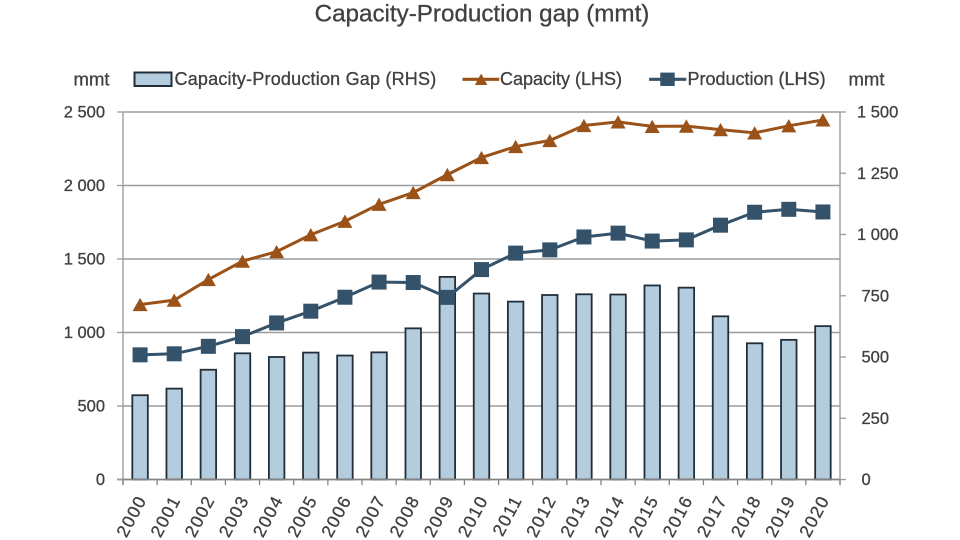 The width and height of the screenshot is (960, 540). What do you see at coordinates (541, 516) in the screenshot?
I see `svg-text: 2012` at bounding box center [541, 516].